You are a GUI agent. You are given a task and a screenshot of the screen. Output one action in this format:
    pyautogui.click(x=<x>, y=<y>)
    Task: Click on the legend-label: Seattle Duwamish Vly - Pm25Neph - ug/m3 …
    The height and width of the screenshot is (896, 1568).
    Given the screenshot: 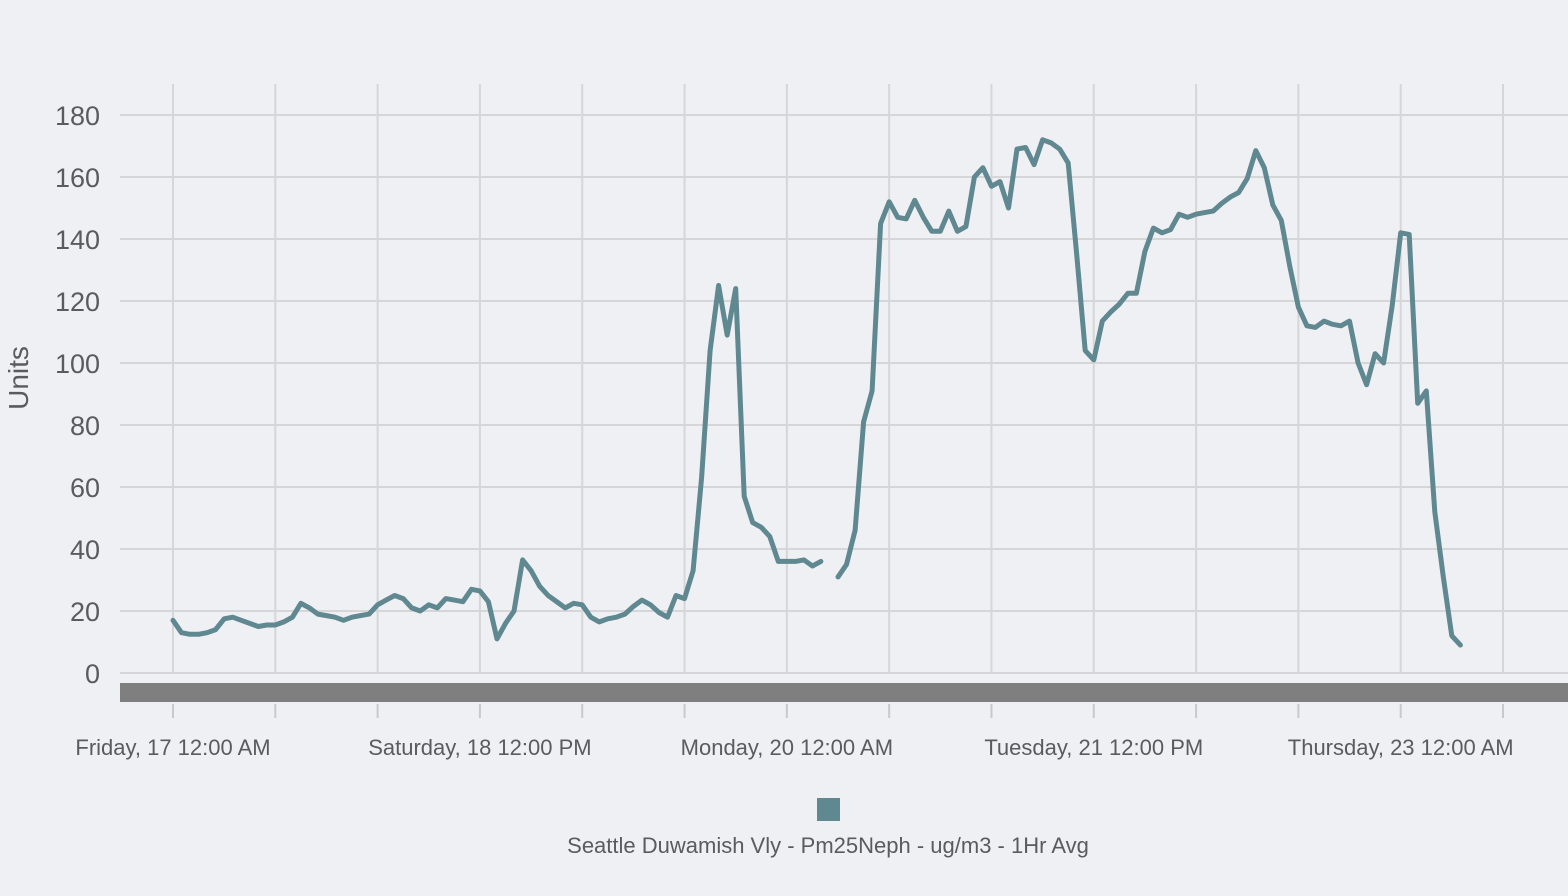 What is the action you would take?
    pyautogui.click(x=828, y=845)
    